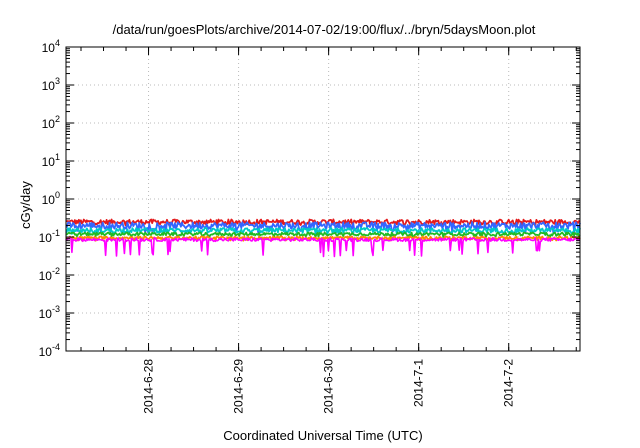 This screenshot has width=640, height=448. Describe the element at coordinates (49, 236) in the screenshot. I see `y-tick-label: 10⁻¹` at that location.